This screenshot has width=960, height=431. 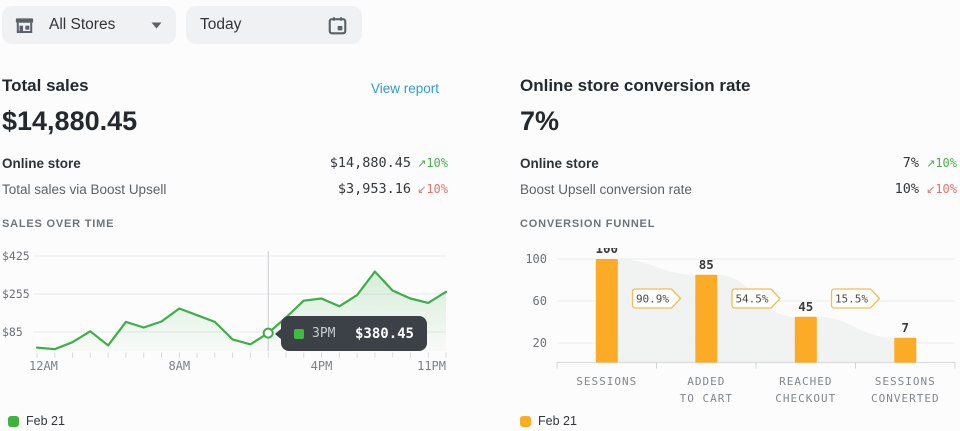 I want to click on metric-row: Online store 7% ↗10%, so click(x=738, y=163).